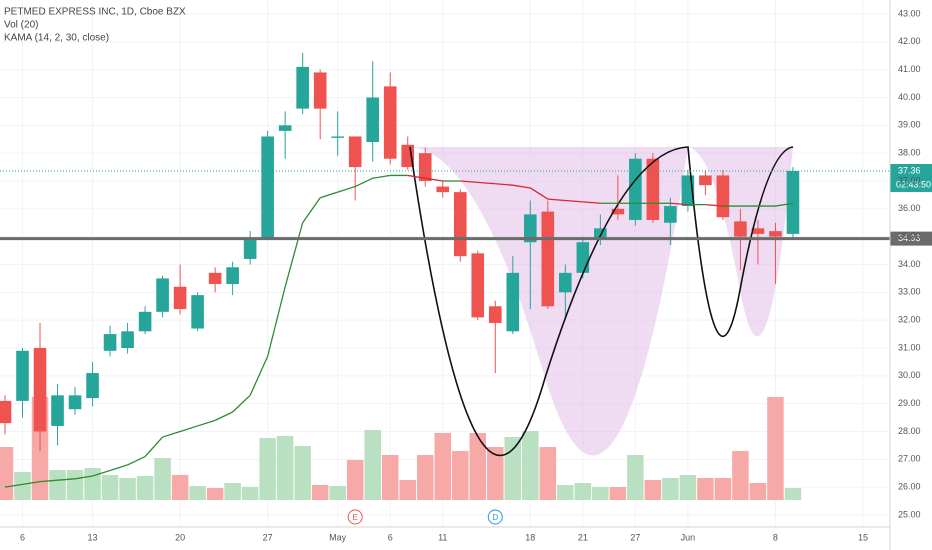  I want to click on y-tick-label: 25.00, so click(909, 514).